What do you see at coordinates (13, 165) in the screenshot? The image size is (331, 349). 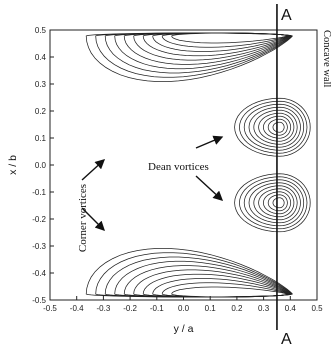 I see `y-axis-label: x / b` at bounding box center [13, 165].